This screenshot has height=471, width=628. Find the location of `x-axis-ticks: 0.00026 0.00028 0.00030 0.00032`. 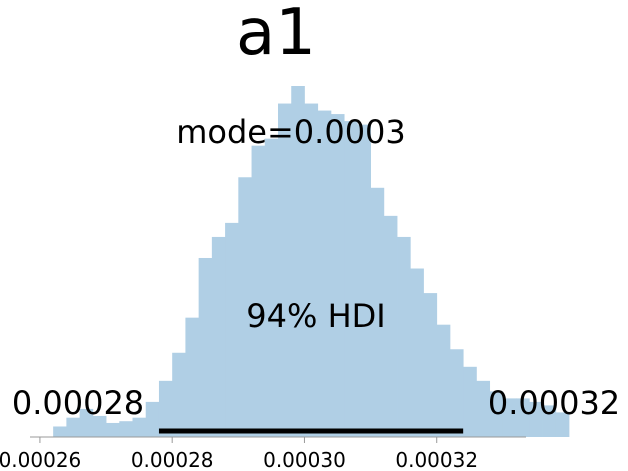

x-axis-ticks: 0.00026 0.00028 0.00030 0.00032 is located at coordinates (239, 454).